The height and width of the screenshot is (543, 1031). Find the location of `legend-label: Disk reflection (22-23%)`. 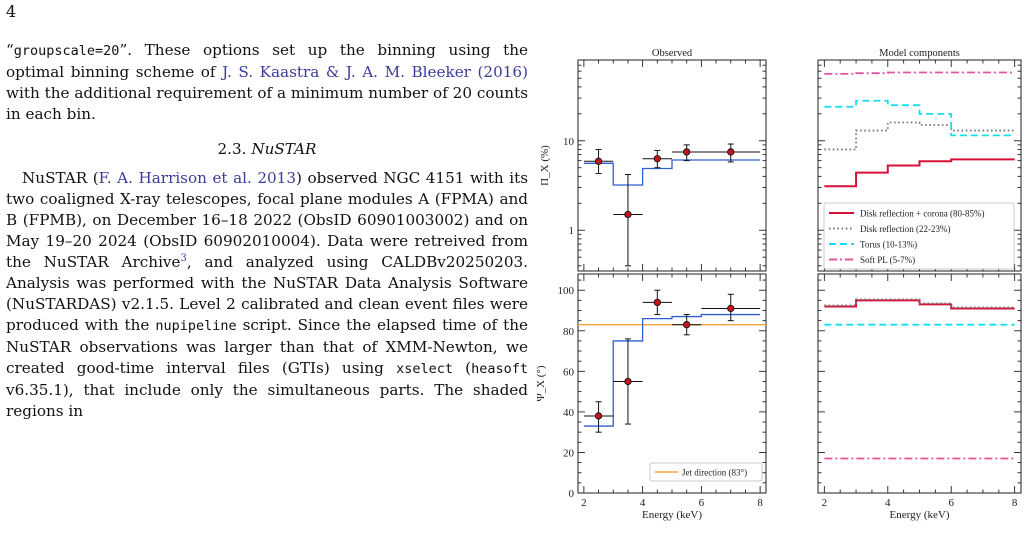

legend-label: Disk reflection (22-23%) is located at coordinates (905, 229).